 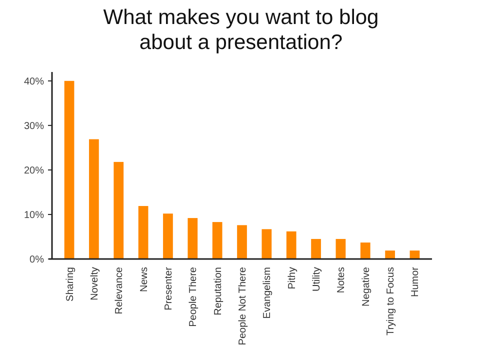 What do you see at coordinates (34, 82) in the screenshot?
I see `y-tick-label: 40%` at bounding box center [34, 82].